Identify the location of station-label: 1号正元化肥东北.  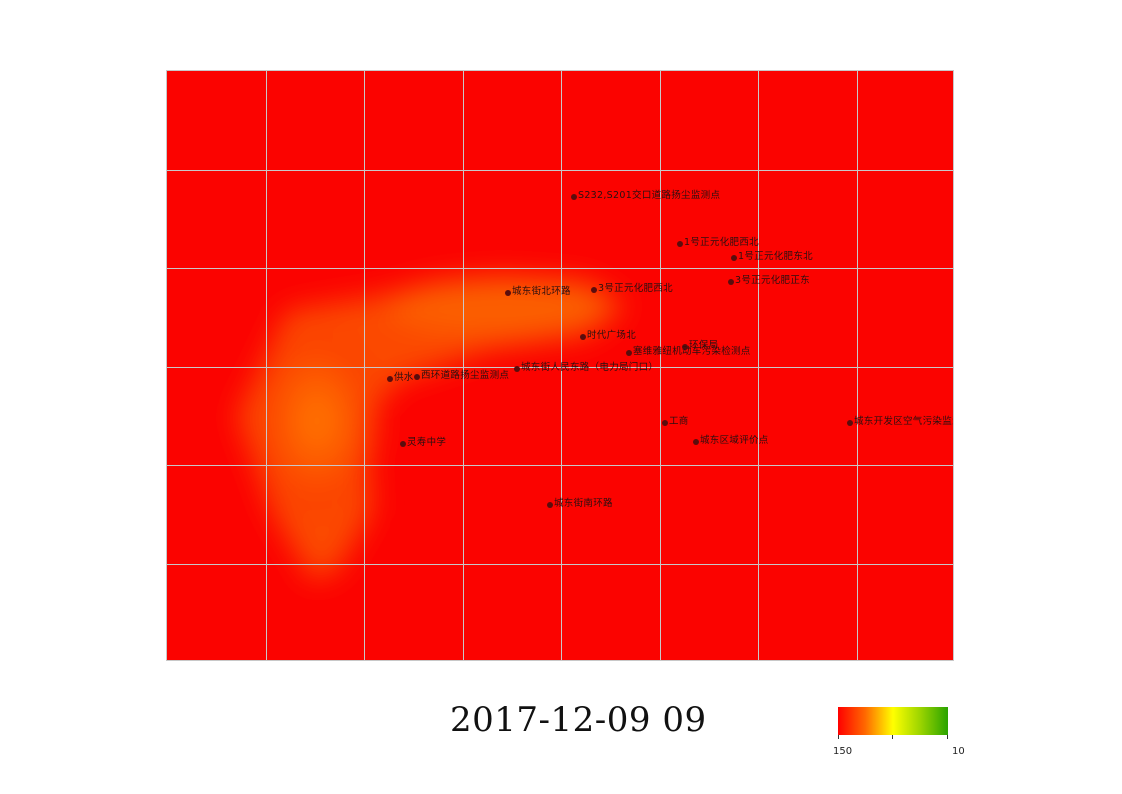
(775, 256).